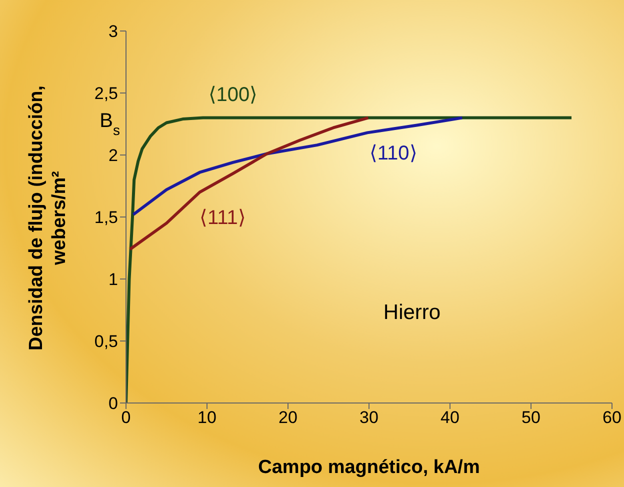  Describe the element at coordinates (207, 418) in the screenshot. I see `x-tick-label: 10` at that location.